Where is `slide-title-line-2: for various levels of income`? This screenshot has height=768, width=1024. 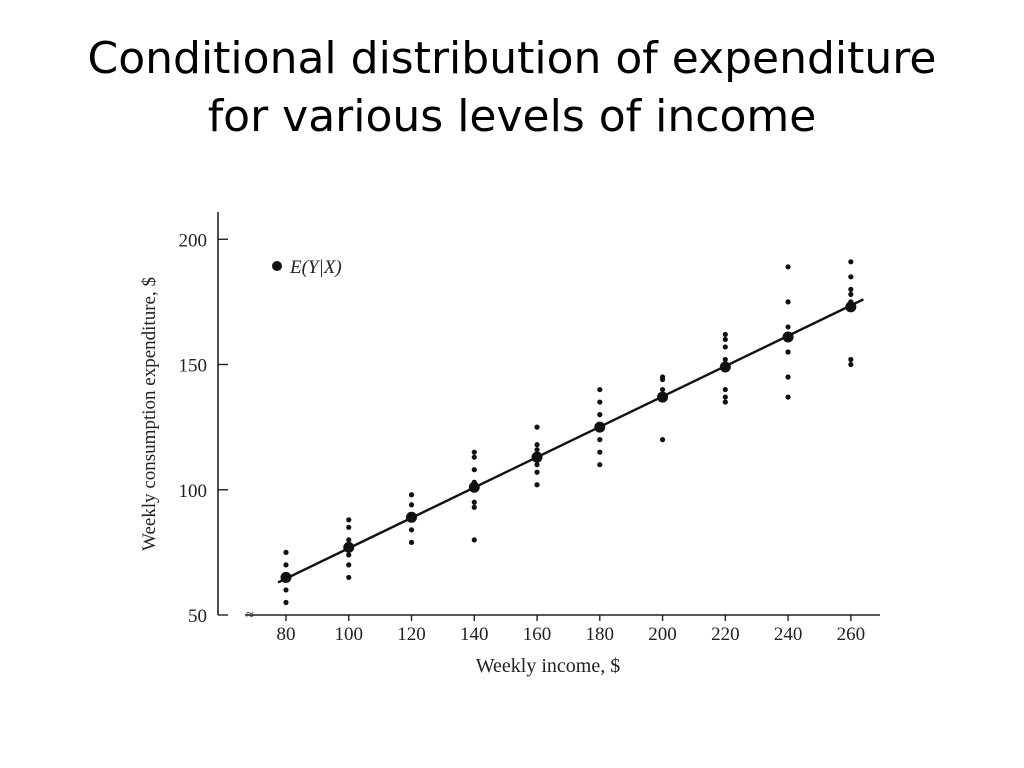 slide-title-line-2: for various levels of income is located at coordinates (512, 116).